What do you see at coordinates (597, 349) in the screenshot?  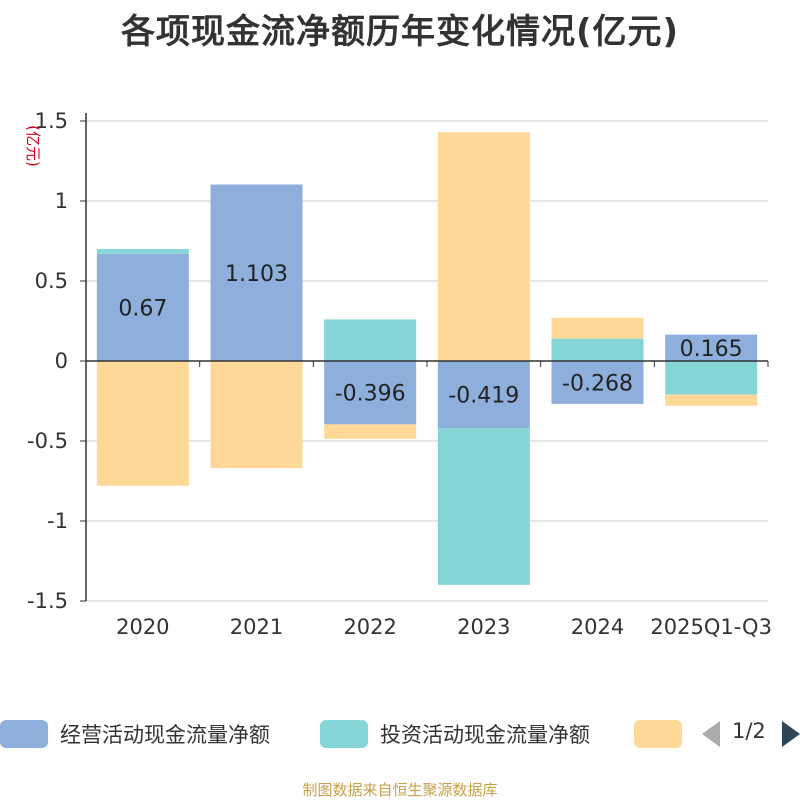 I see `bar-series1-2024` at bounding box center [597, 349].